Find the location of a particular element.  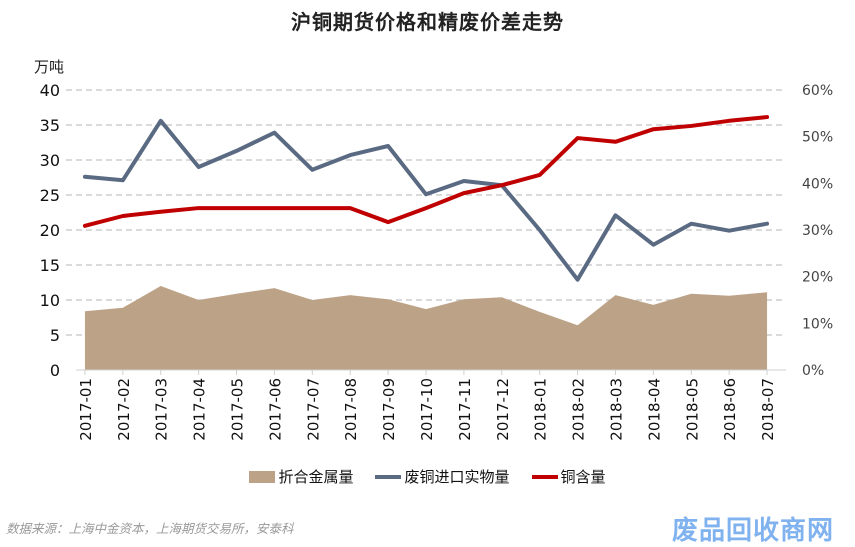

x-tick-label: 2018-07 is located at coordinates (768, 409).